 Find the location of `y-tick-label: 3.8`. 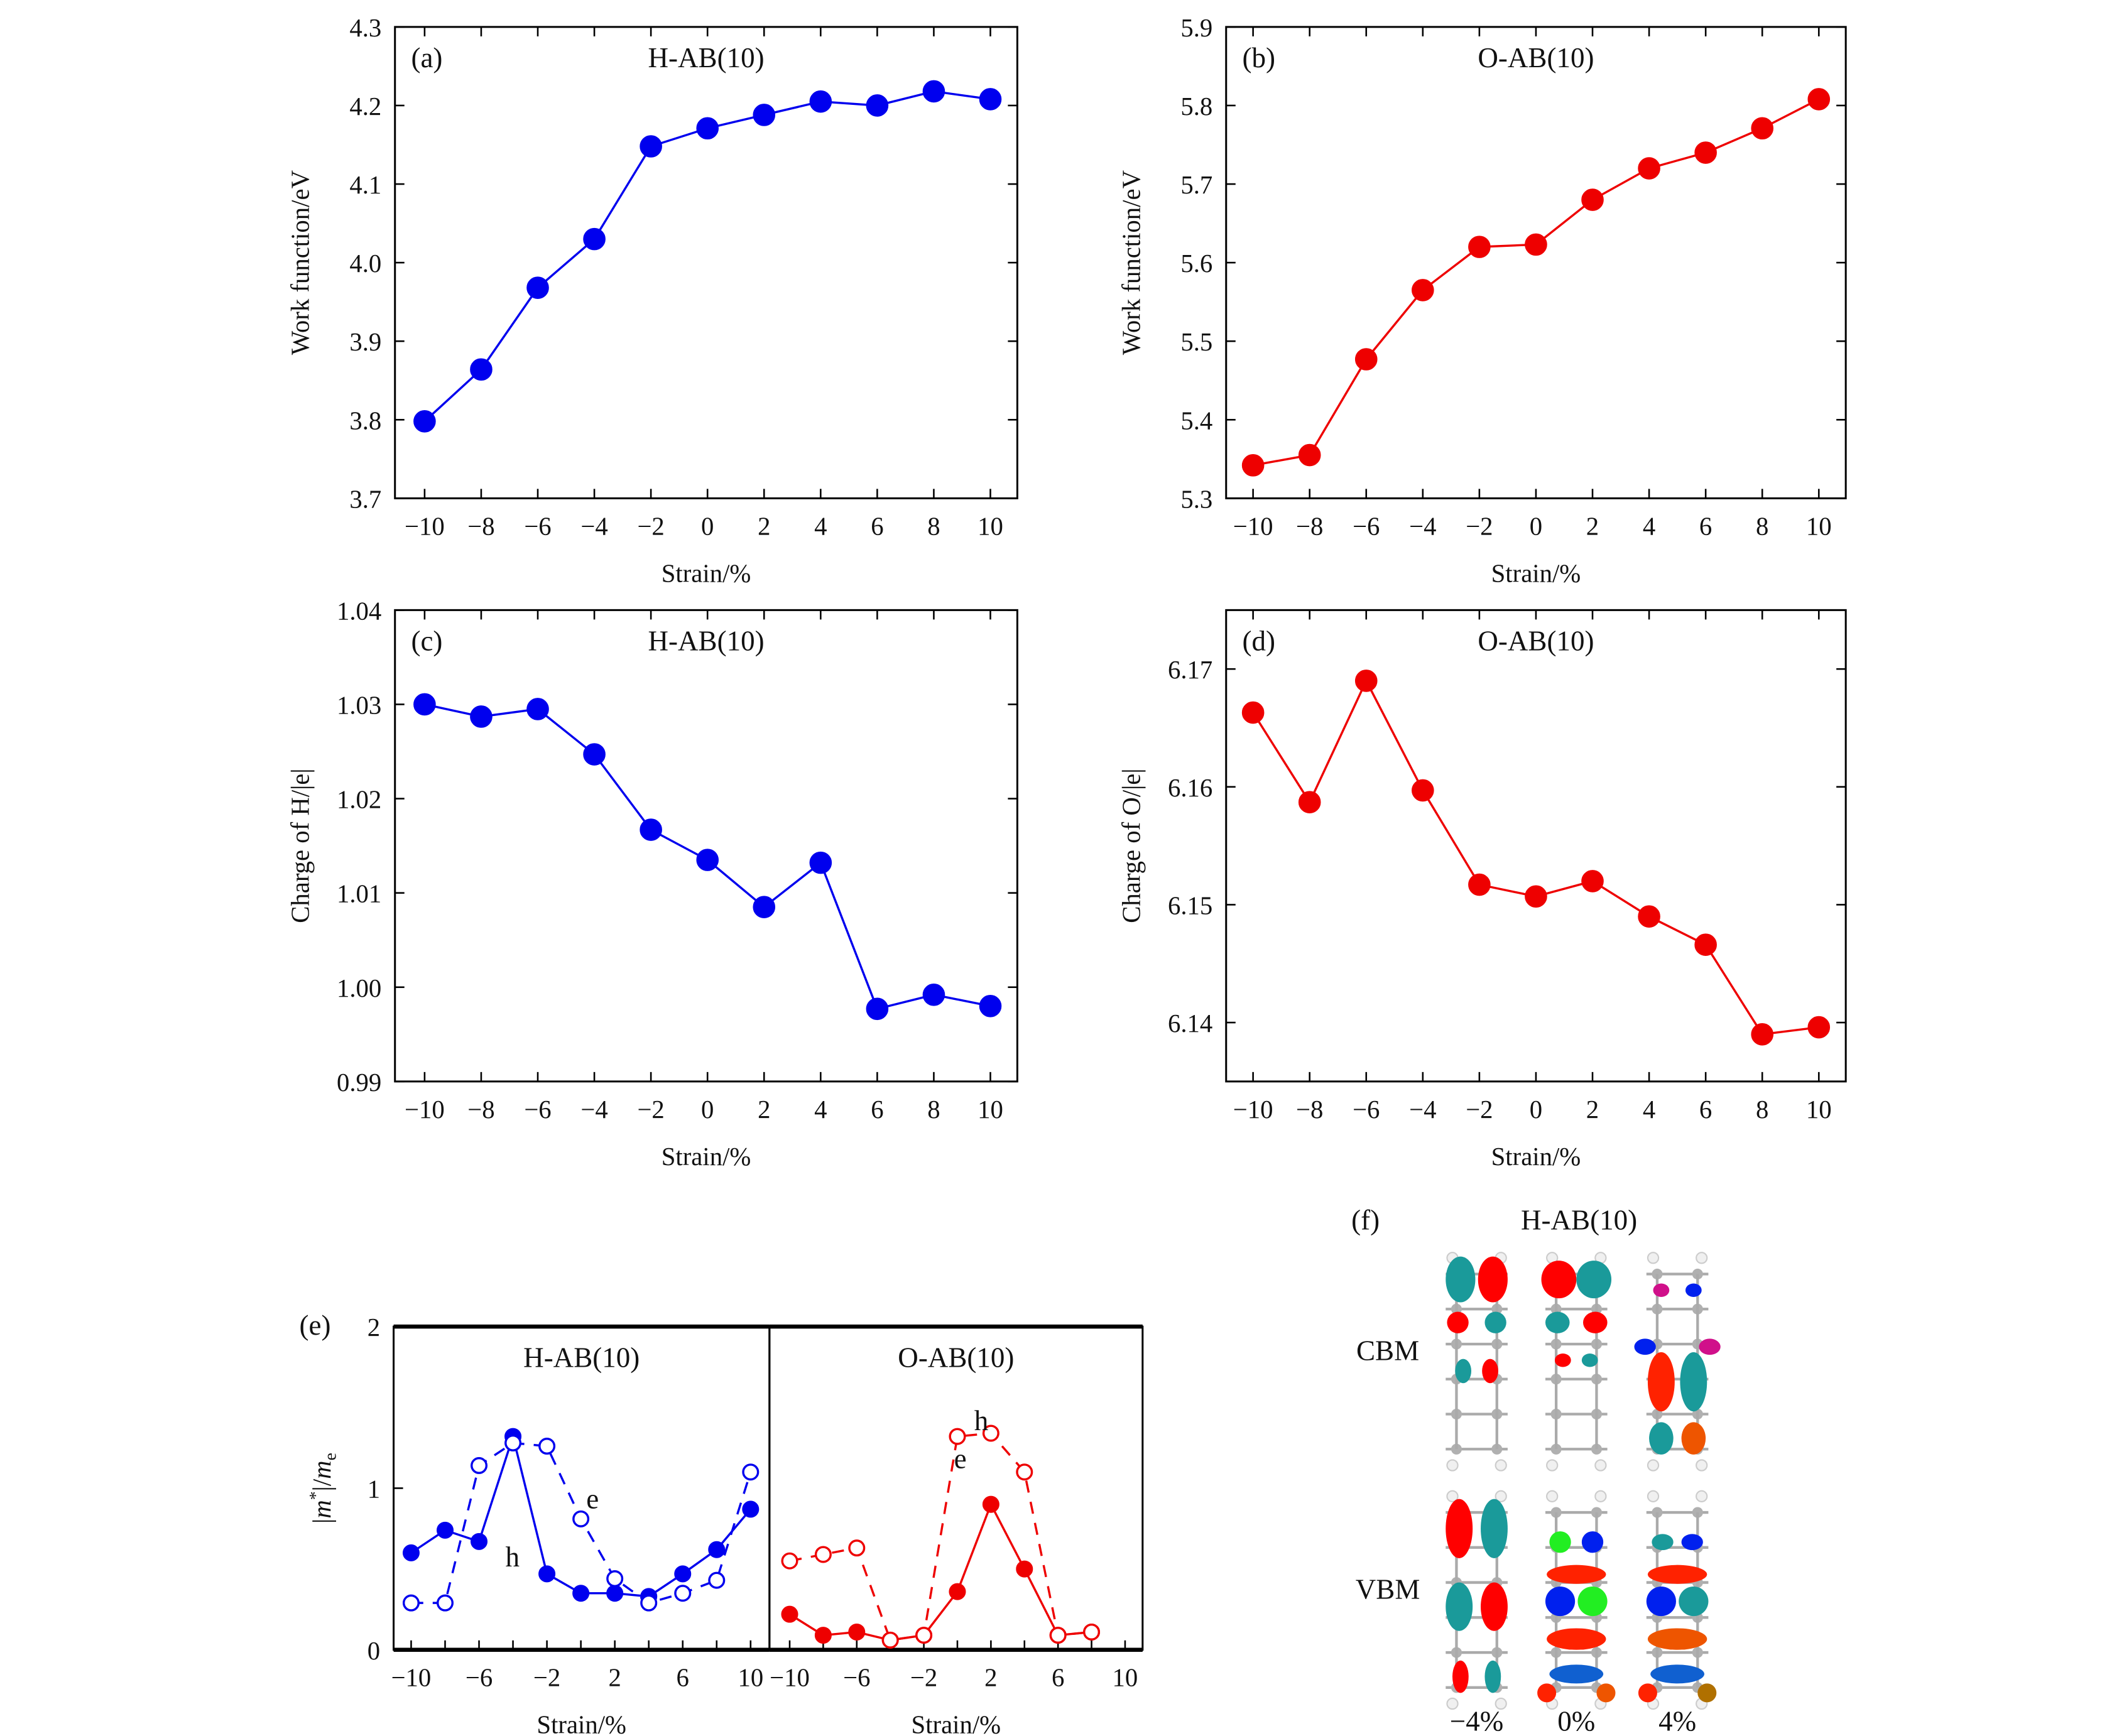

y-tick-label: 3.8 is located at coordinates (365, 420).